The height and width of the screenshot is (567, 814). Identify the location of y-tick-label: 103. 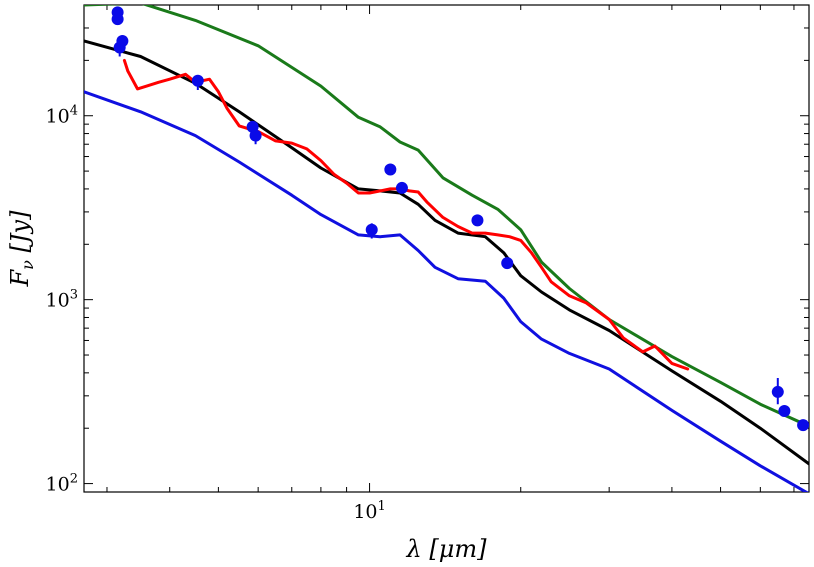
(62, 300).